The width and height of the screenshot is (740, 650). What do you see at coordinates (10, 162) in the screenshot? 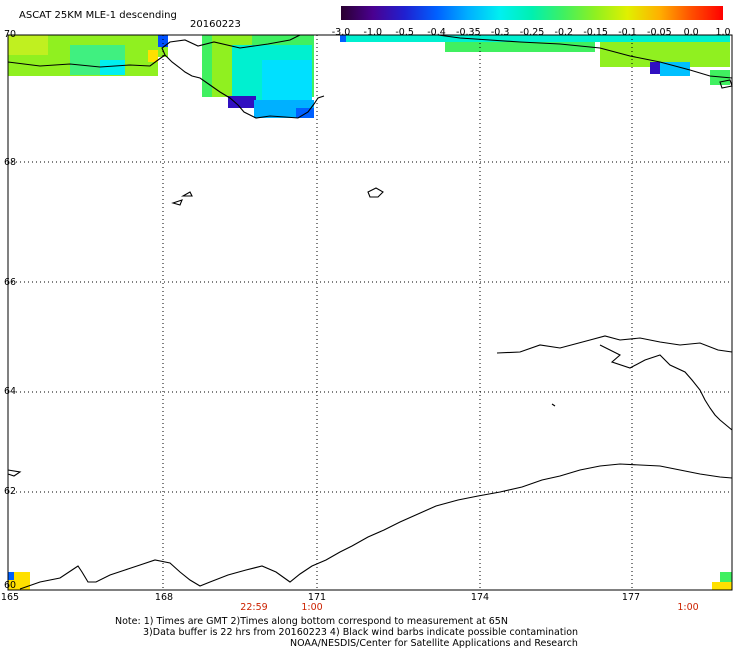
I see `lat-label-68: 68` at bounding box center [10, 162].